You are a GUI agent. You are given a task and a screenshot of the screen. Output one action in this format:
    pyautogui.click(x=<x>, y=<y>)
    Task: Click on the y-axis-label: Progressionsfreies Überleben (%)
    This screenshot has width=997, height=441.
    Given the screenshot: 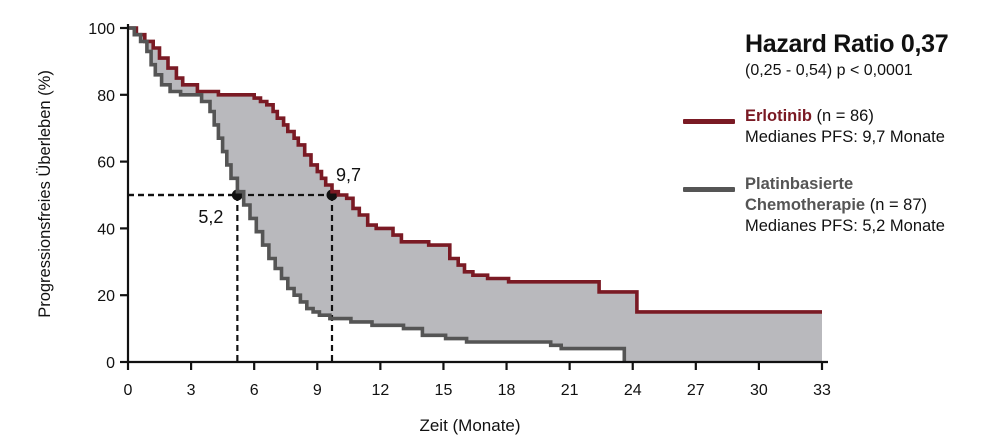 What is the action you would take?
    pyautogui.click(x=45, y=194)
    